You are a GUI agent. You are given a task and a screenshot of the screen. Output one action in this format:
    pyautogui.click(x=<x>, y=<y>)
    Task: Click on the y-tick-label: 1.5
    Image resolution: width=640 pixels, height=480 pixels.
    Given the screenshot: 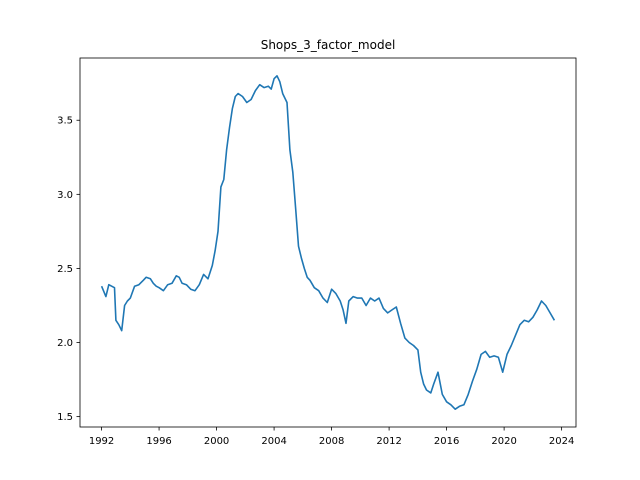 What is the action you would take?
    pyautogui.click(x=65, y=417)
    